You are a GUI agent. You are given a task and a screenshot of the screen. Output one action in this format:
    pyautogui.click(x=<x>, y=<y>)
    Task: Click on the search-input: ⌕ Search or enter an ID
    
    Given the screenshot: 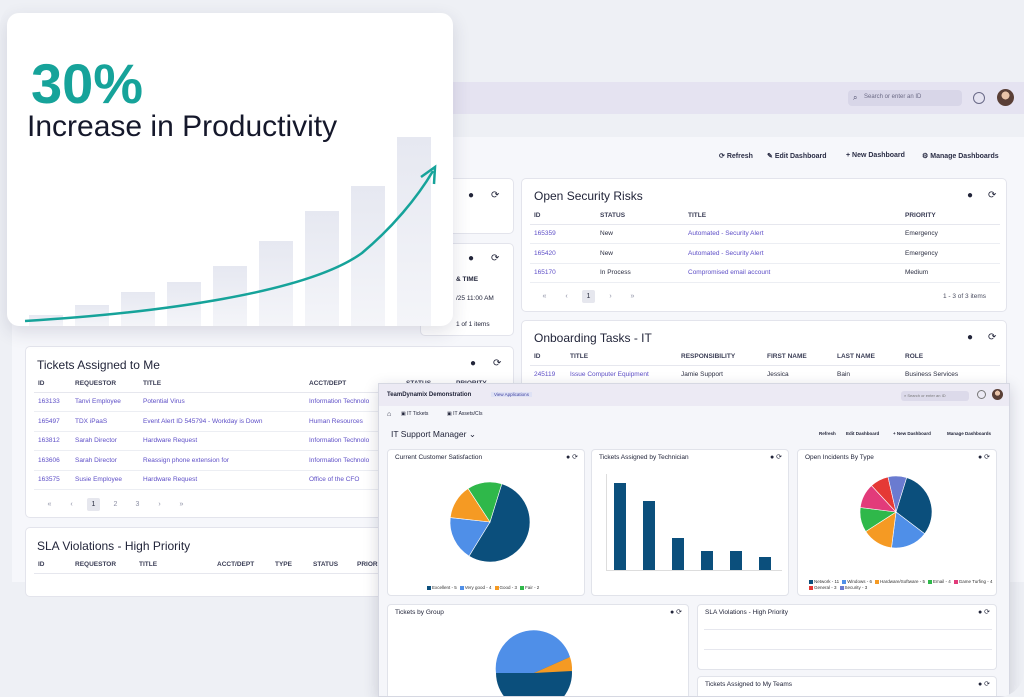 What is the action you would take?
    pyautogui.click(x=905, y=98)
    